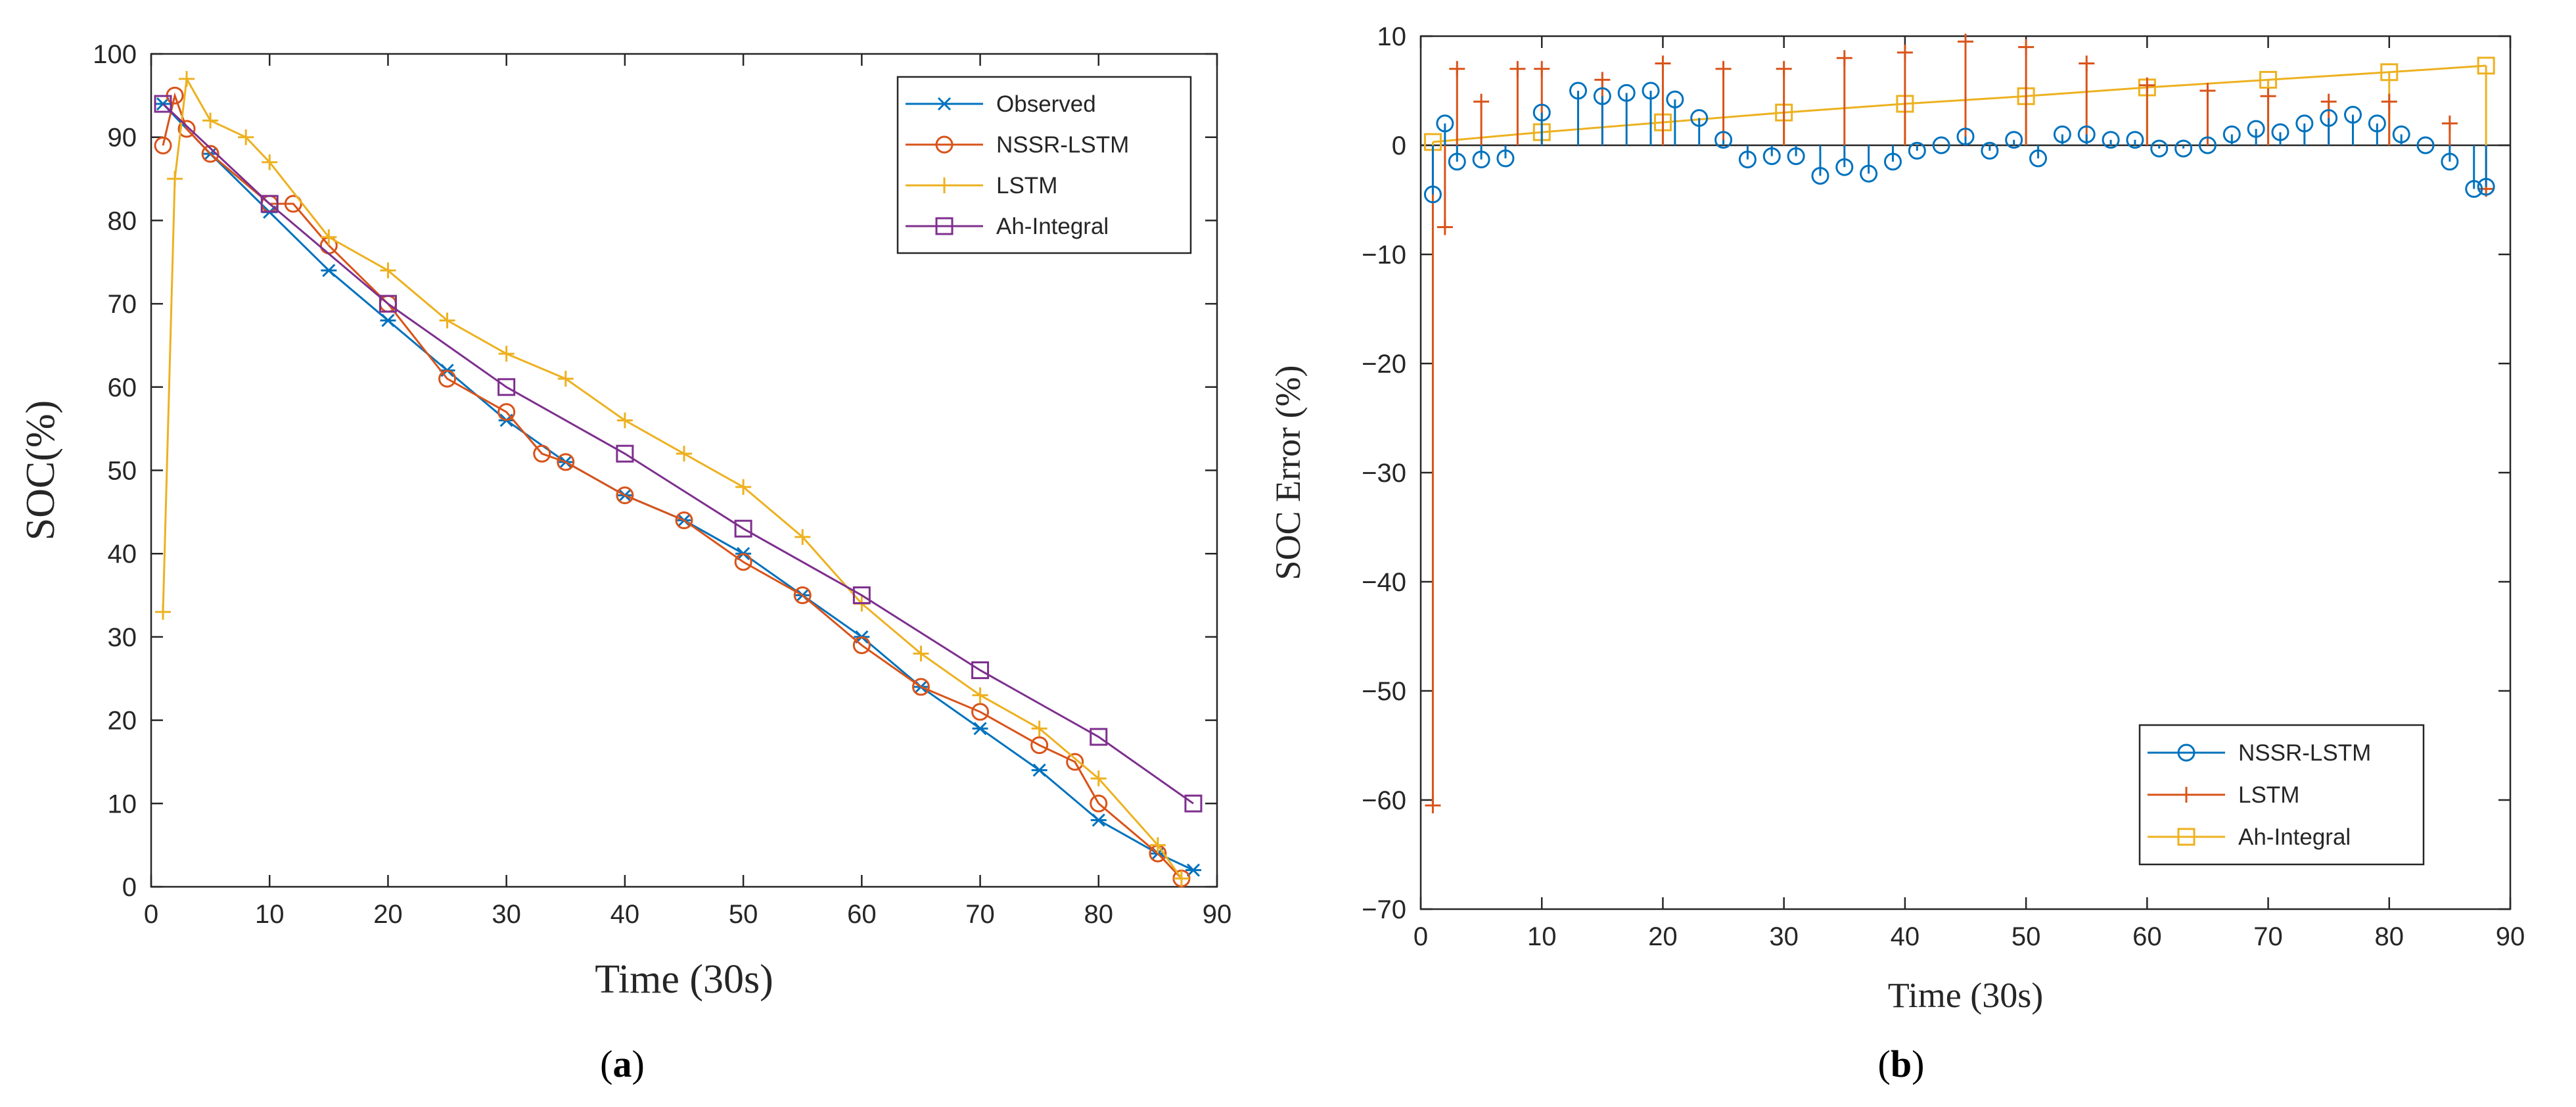  What do you see at coordinates (1918, 1064) in the screenshot?
I see `caption-b-close: )` at bounding box center [1918, 1064].